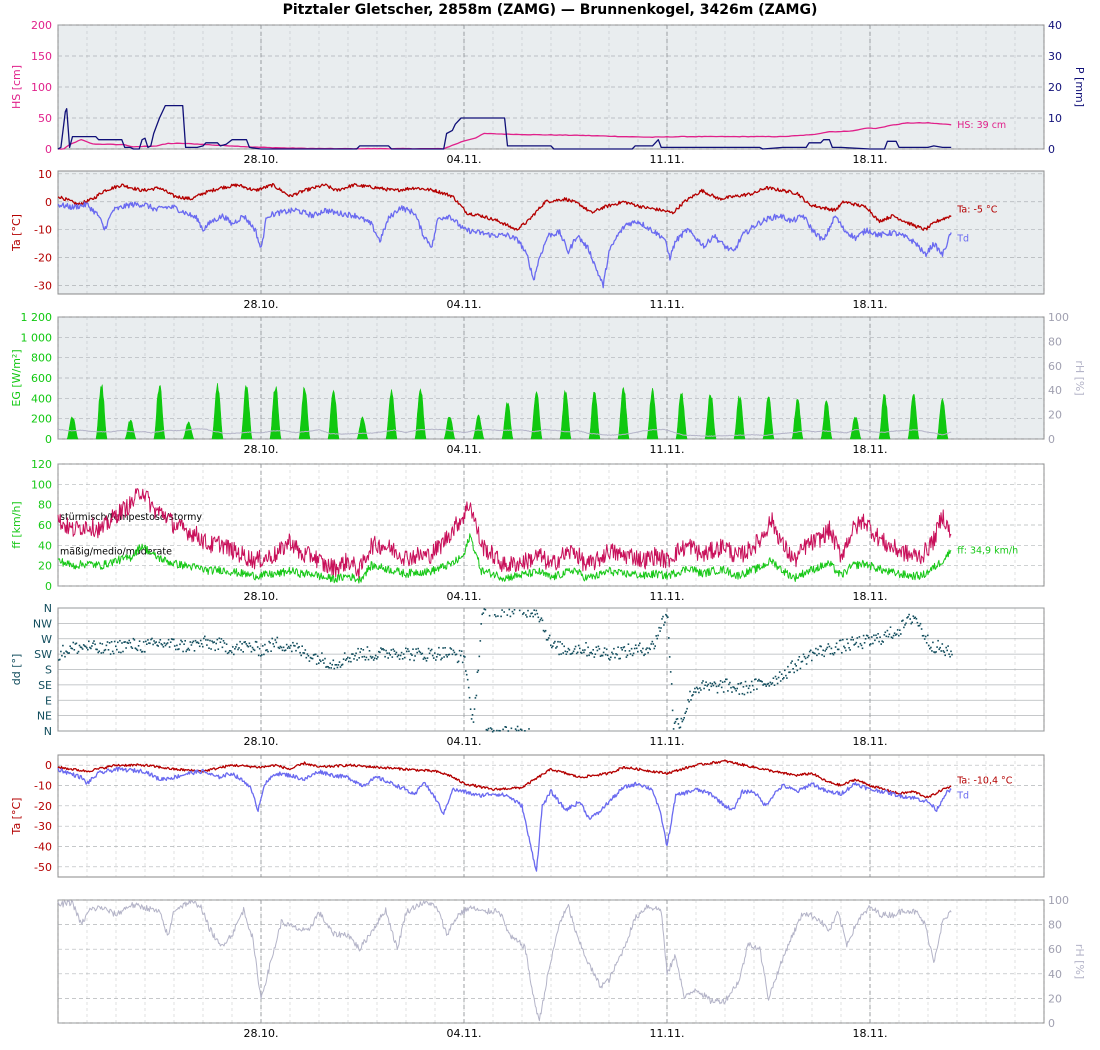 The height and width of the screenshot is (1050, 1100). I want to click on x-tick-label: 11.11., so click(667, 159).